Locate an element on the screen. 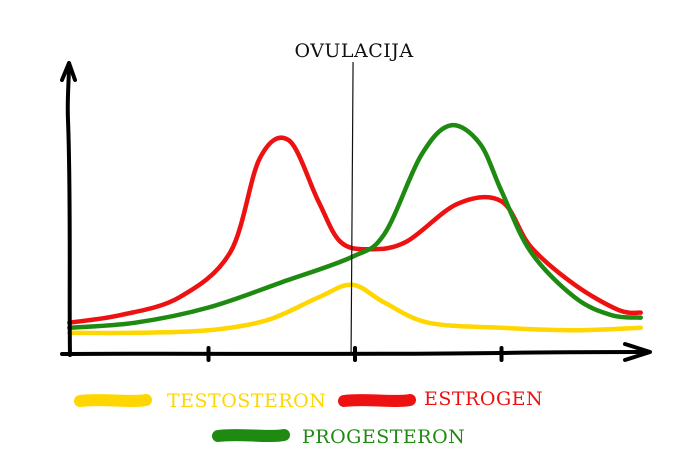 The height and width of the screenshot is (468, 681). ovulation-annotation: OVULACIJA is located at coordinates (353, 198).